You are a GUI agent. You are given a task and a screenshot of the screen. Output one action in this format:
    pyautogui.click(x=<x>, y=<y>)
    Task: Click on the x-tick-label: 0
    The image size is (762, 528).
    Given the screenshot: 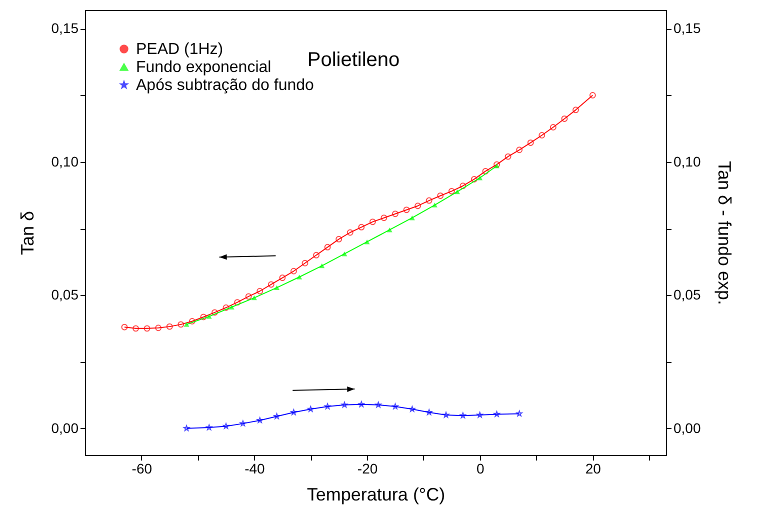 What is the action you would take?
    pyautogui.click(x=480, y=468)
    